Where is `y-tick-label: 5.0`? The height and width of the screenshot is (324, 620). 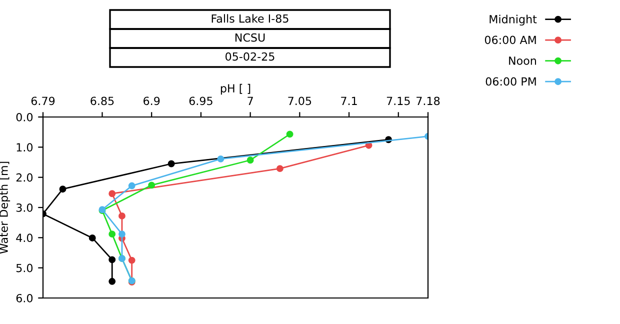
y-tick-label: 5.0 is located at coordinates (24, 268).